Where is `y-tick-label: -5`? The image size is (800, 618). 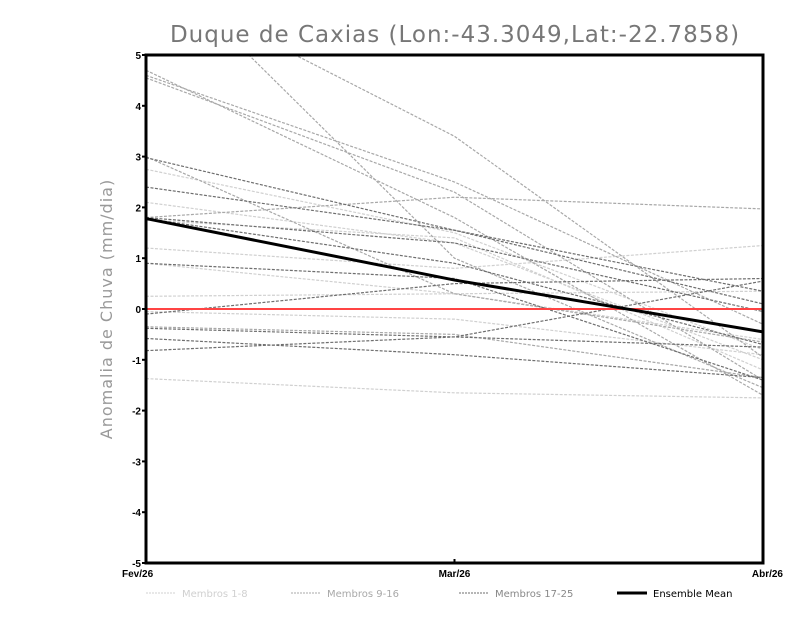
y-tick-label: -5 is located at coordinates (136, 564).